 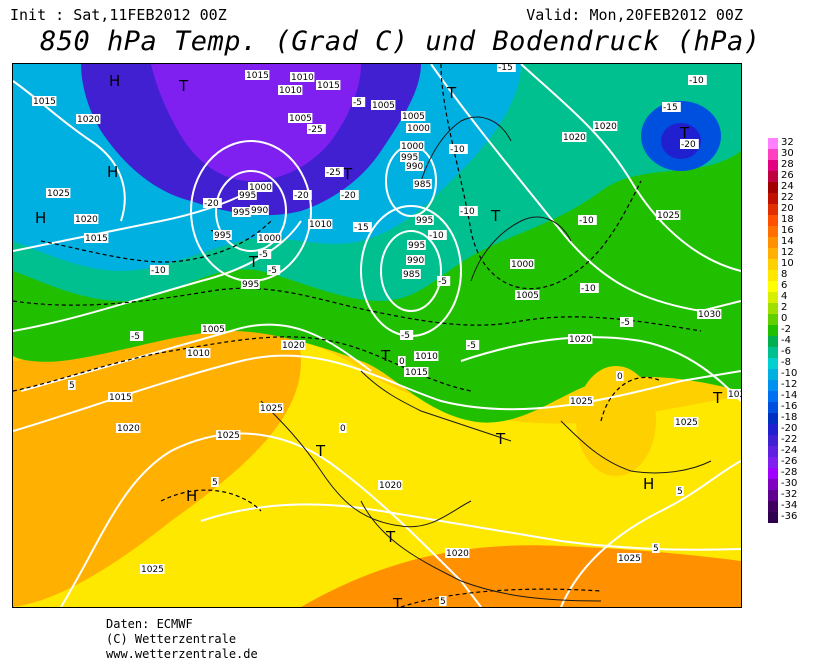 I want to click on isotherm-label: 5, so click(x=656, y=549).